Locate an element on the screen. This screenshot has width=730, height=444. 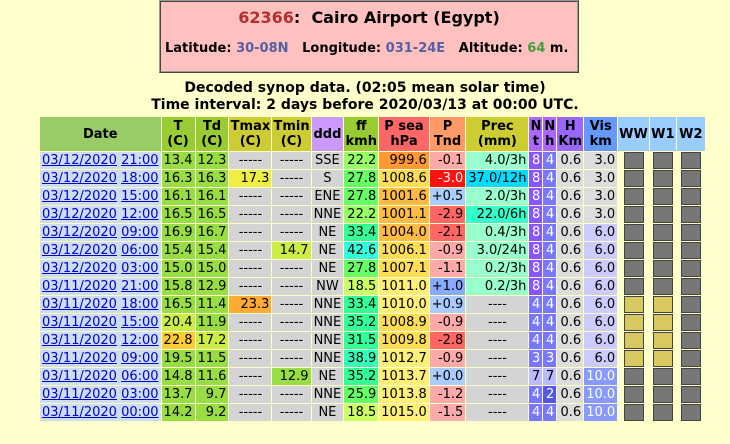
data-cell: NW is located at coordinates (327, 286).